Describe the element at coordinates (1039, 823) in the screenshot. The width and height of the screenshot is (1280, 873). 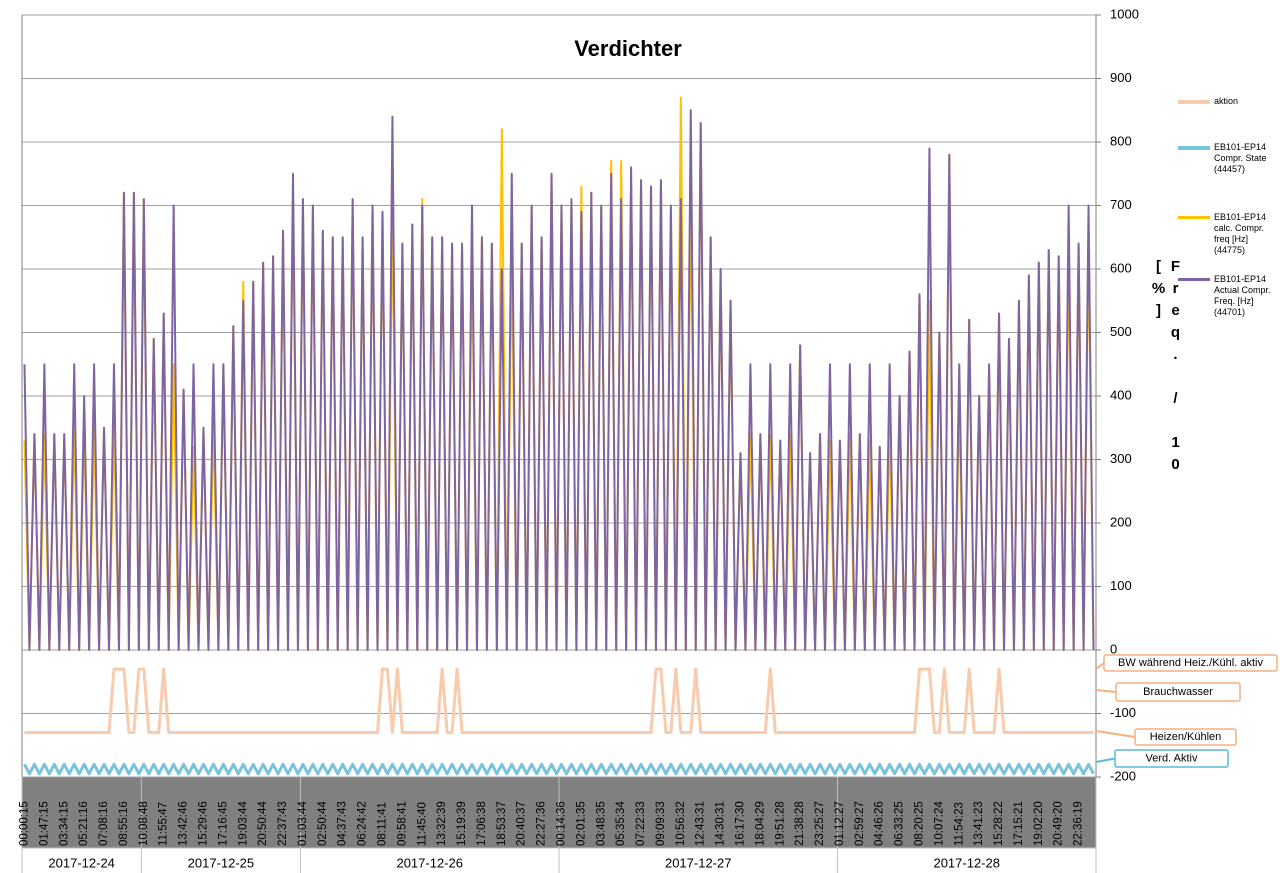
I see `x-tick-label: 19:02:20` at that location.